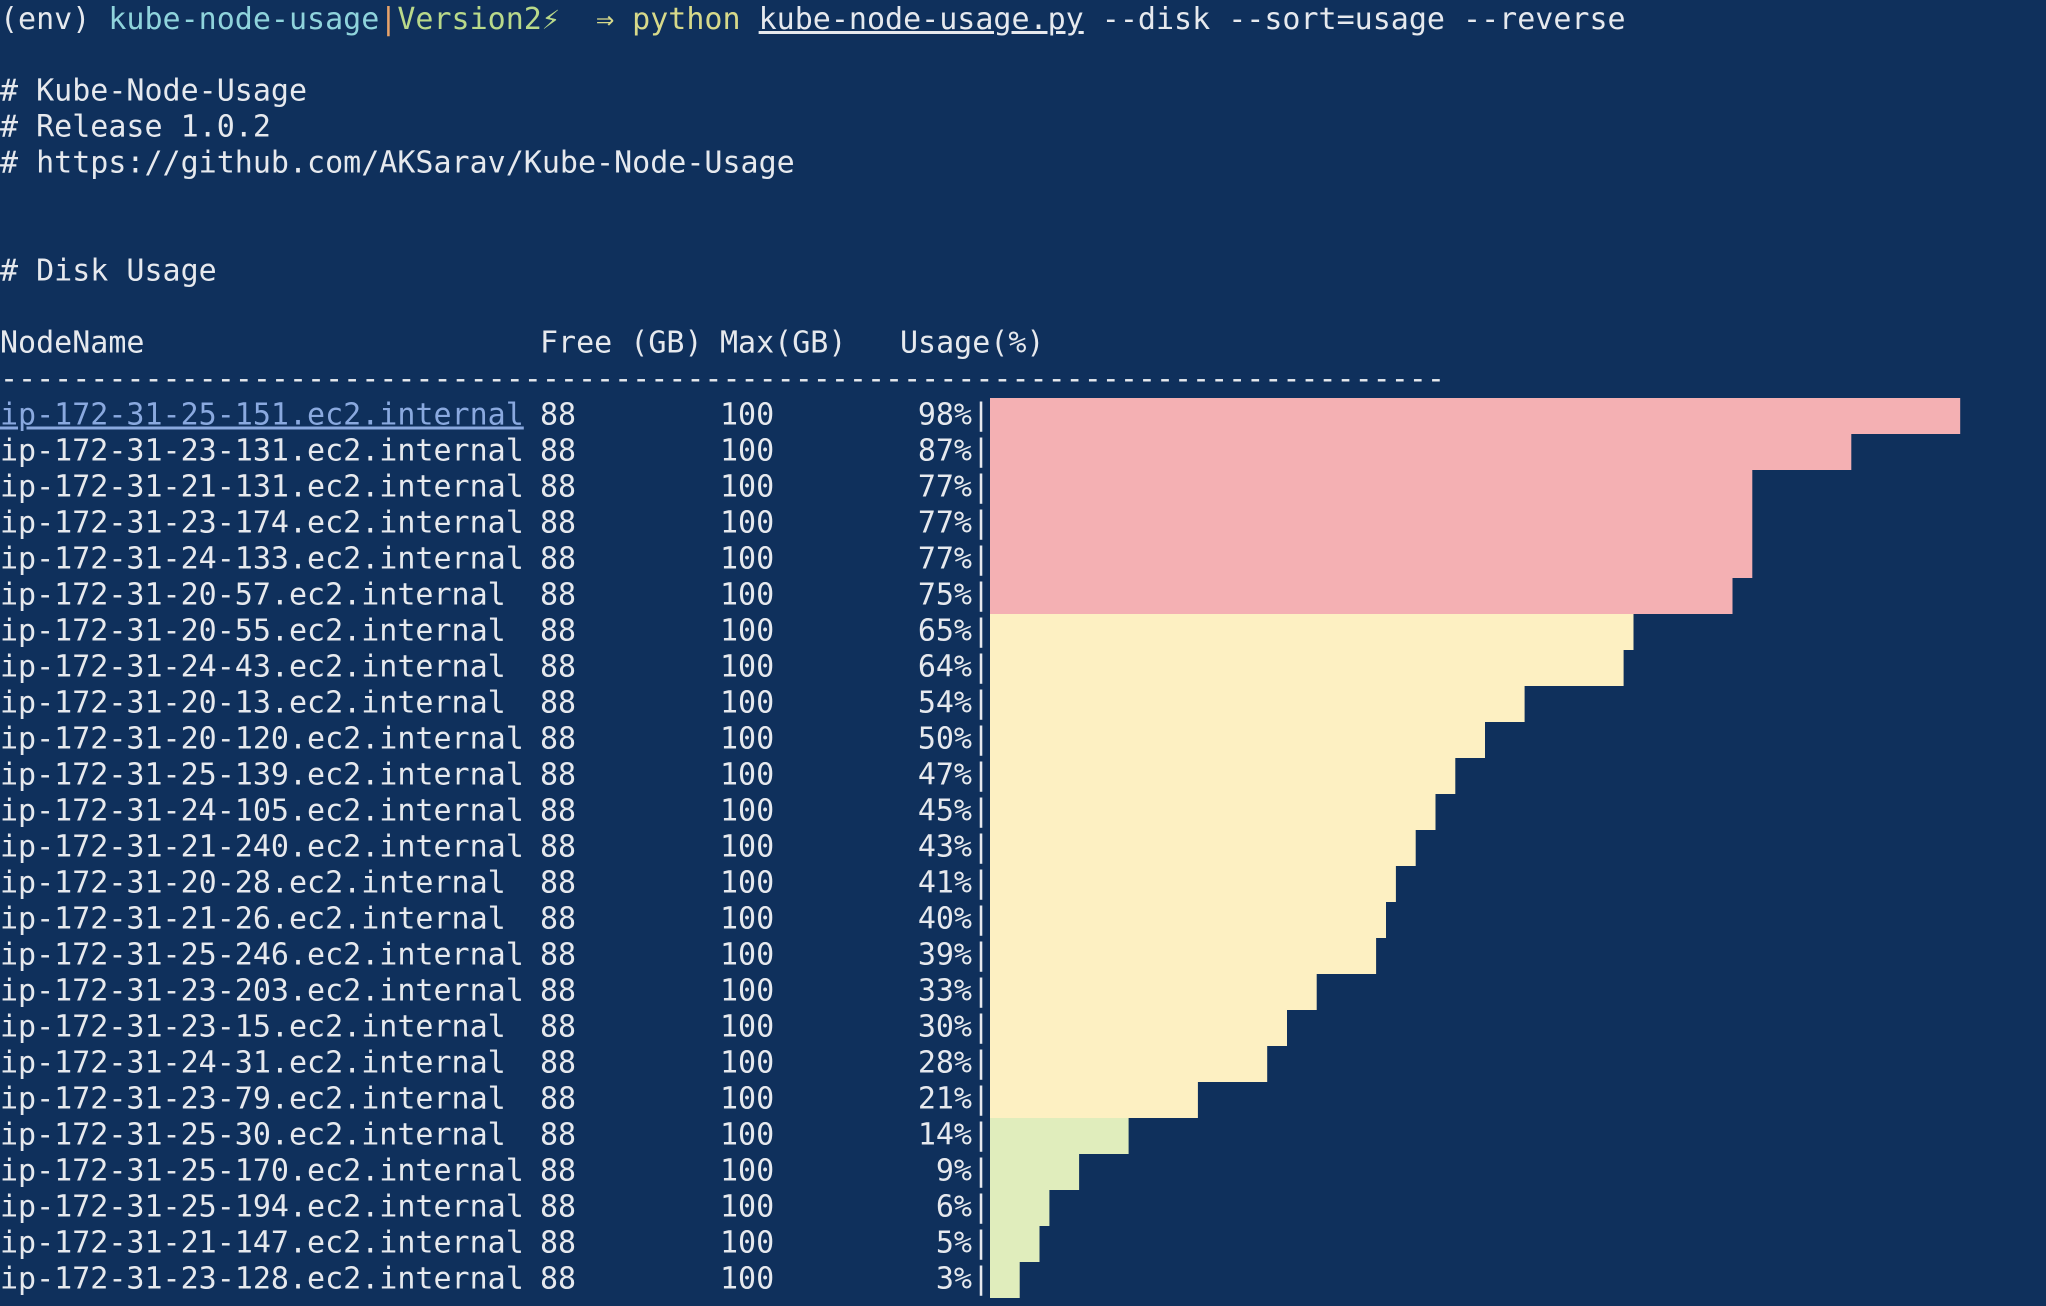  Describe the element at coordinates (262, 811) in the screenshot. I see `node-name: ip-172-31-24-105.ec2.internal` at that location.